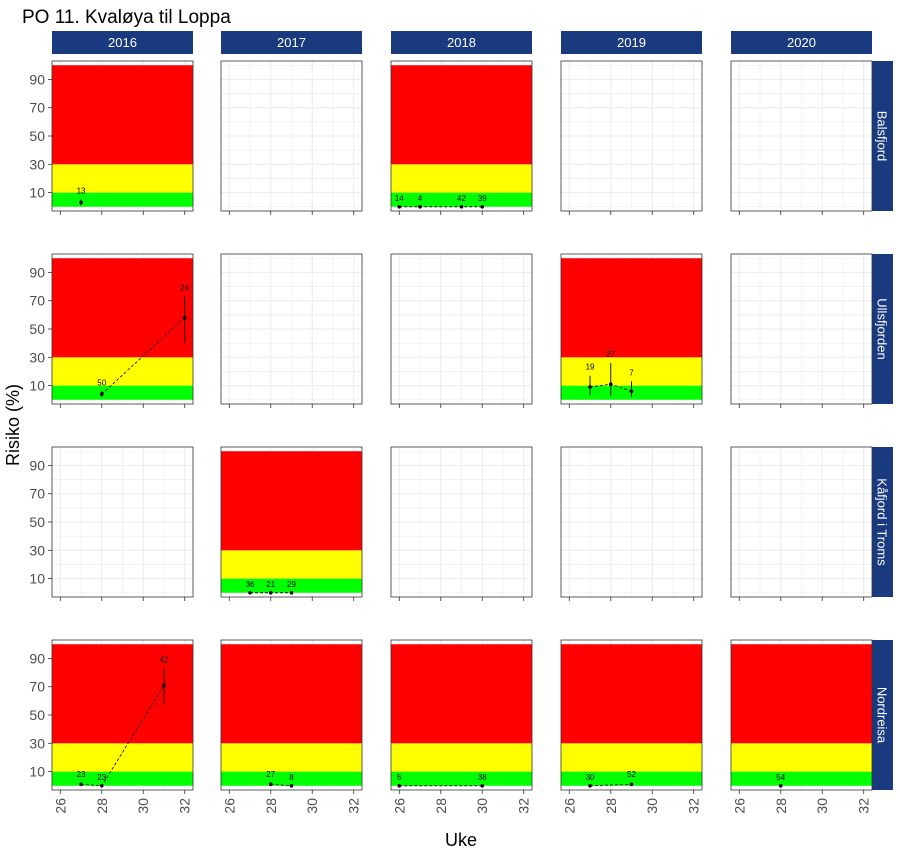  Describe the element at coordinates (882, 329) in the screenshot. I see `location-strip-ullsfjorden` at that location.